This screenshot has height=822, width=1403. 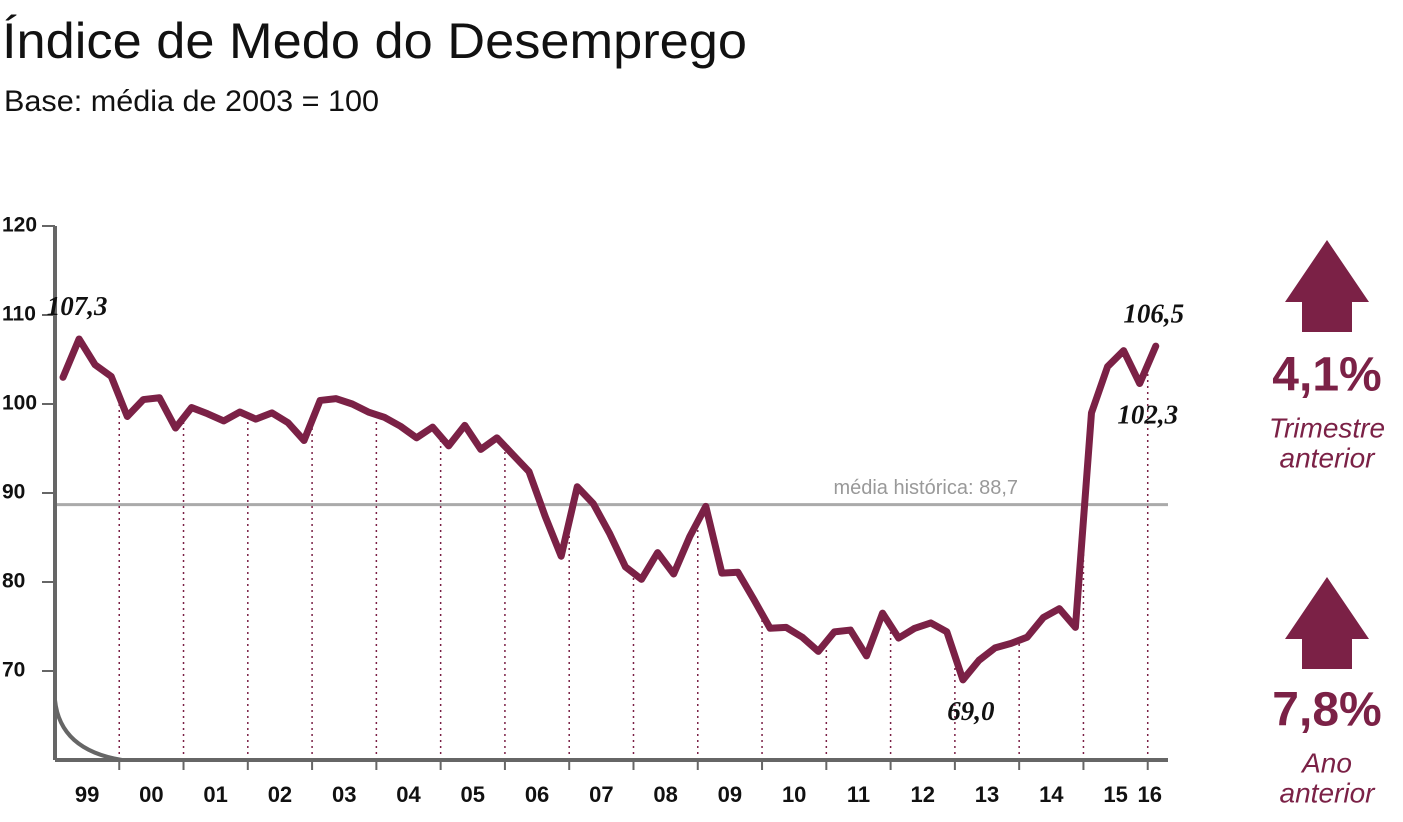 What do you see at coordinates (13, 581) in the screenshot?
I see `y-tick-label: 80` at bounding box center [13, 581].